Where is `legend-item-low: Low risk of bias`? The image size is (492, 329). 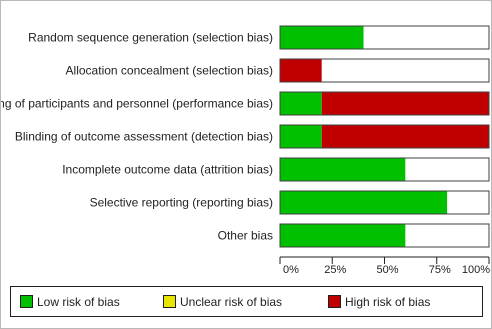 legend-item-low: Low risk of bias is located at coordinates (70, 301).